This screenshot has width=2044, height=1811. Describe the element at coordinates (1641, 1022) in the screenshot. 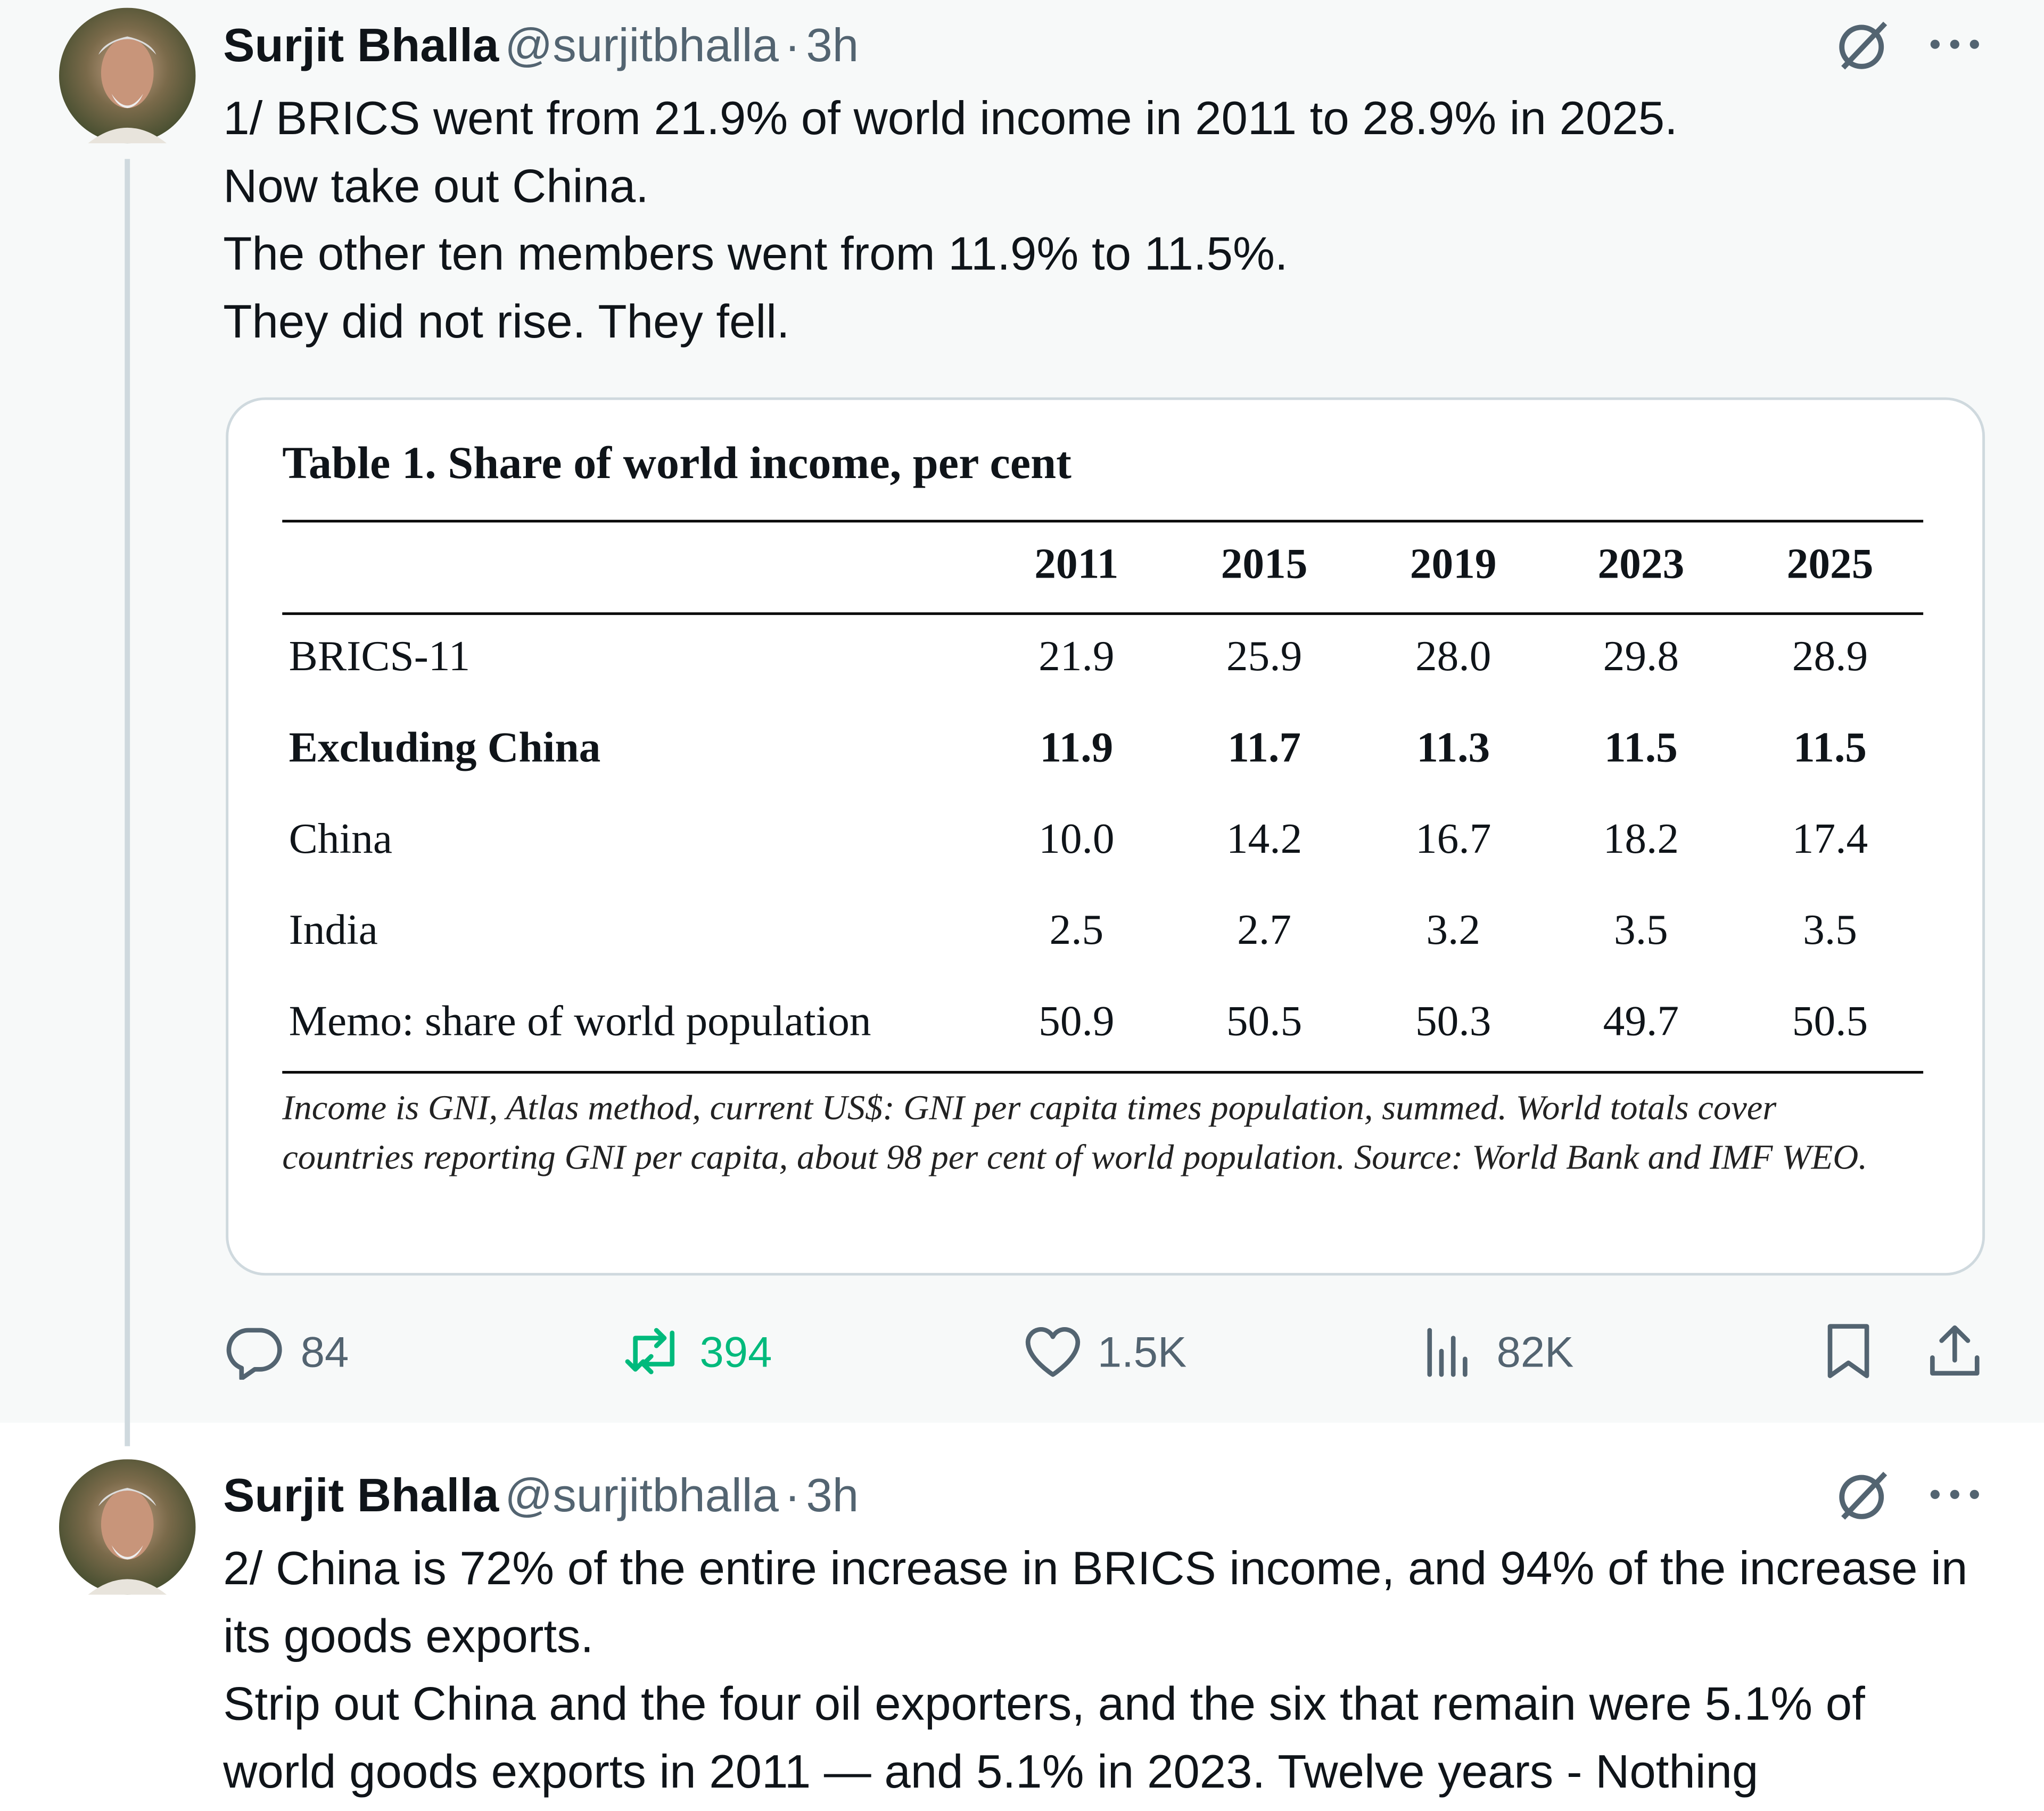

I see `table-cell: 49.7` at that location.